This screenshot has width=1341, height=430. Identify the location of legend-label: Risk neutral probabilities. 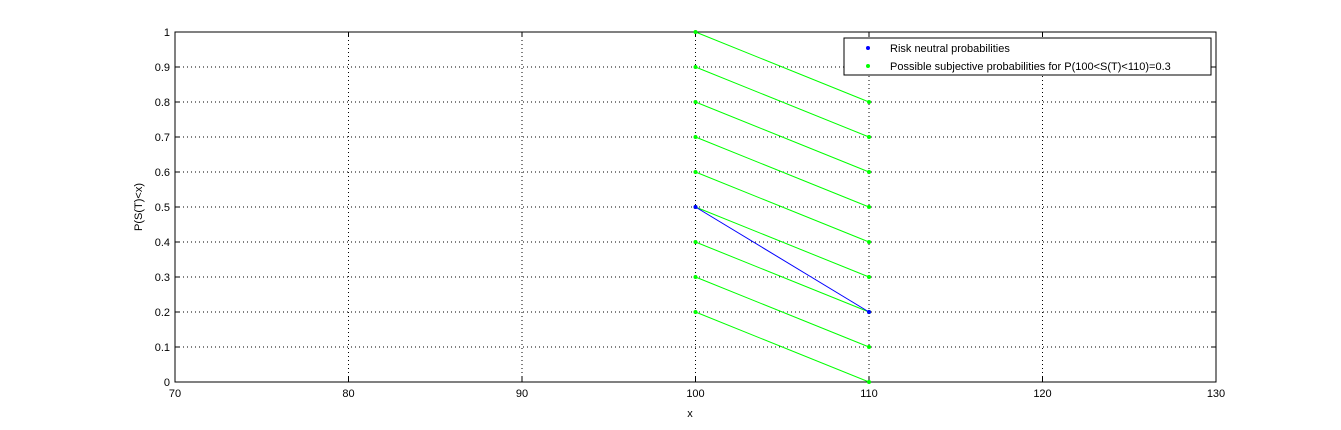
(950, 49).